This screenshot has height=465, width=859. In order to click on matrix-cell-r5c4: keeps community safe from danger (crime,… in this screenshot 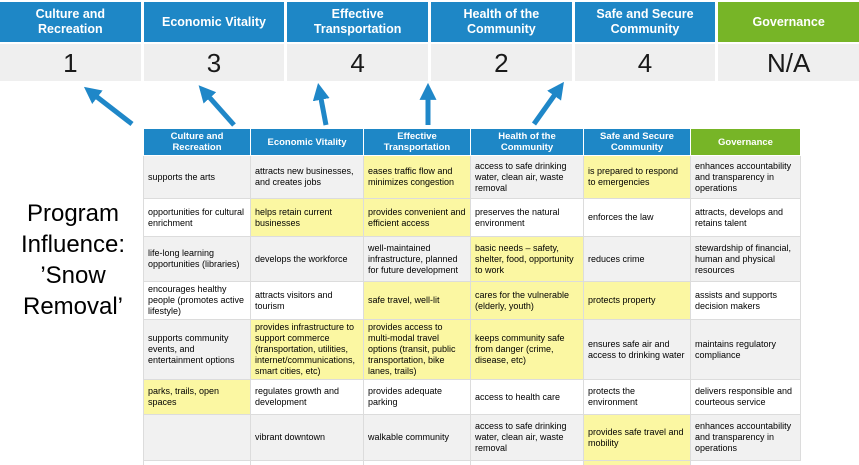, I will do `click(527, 349)`.